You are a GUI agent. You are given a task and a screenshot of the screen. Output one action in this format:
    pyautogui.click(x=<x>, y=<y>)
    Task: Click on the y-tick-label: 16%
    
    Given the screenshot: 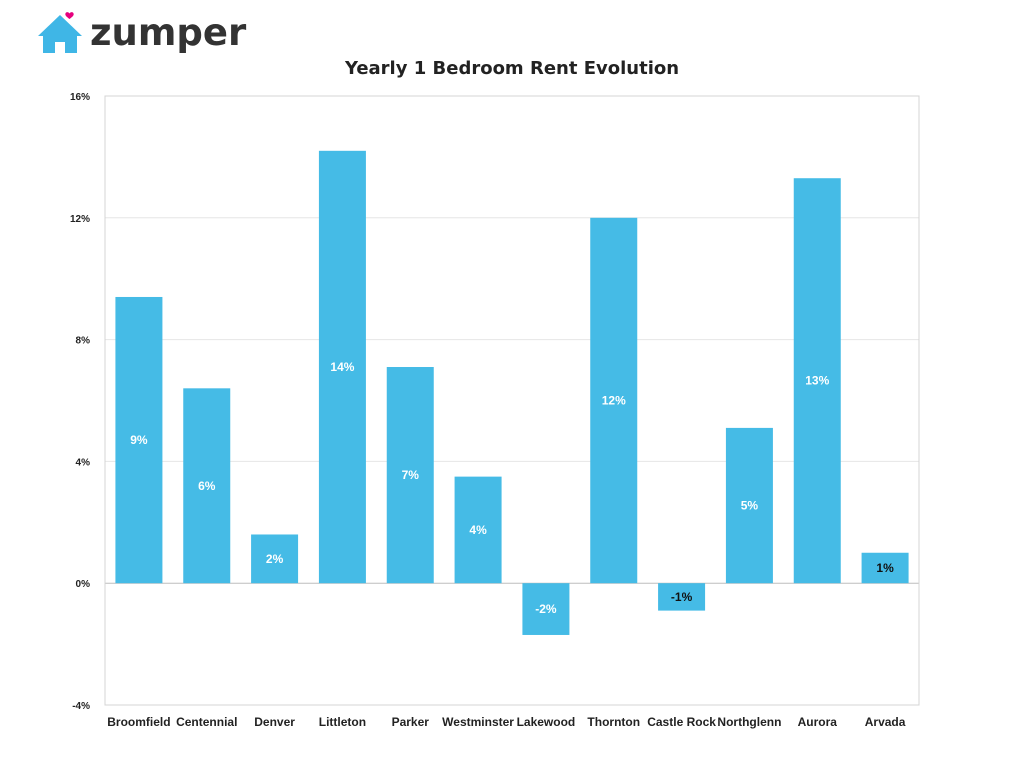 What is the action you would take?
    pyautogui.click(x=80, y=97)
    